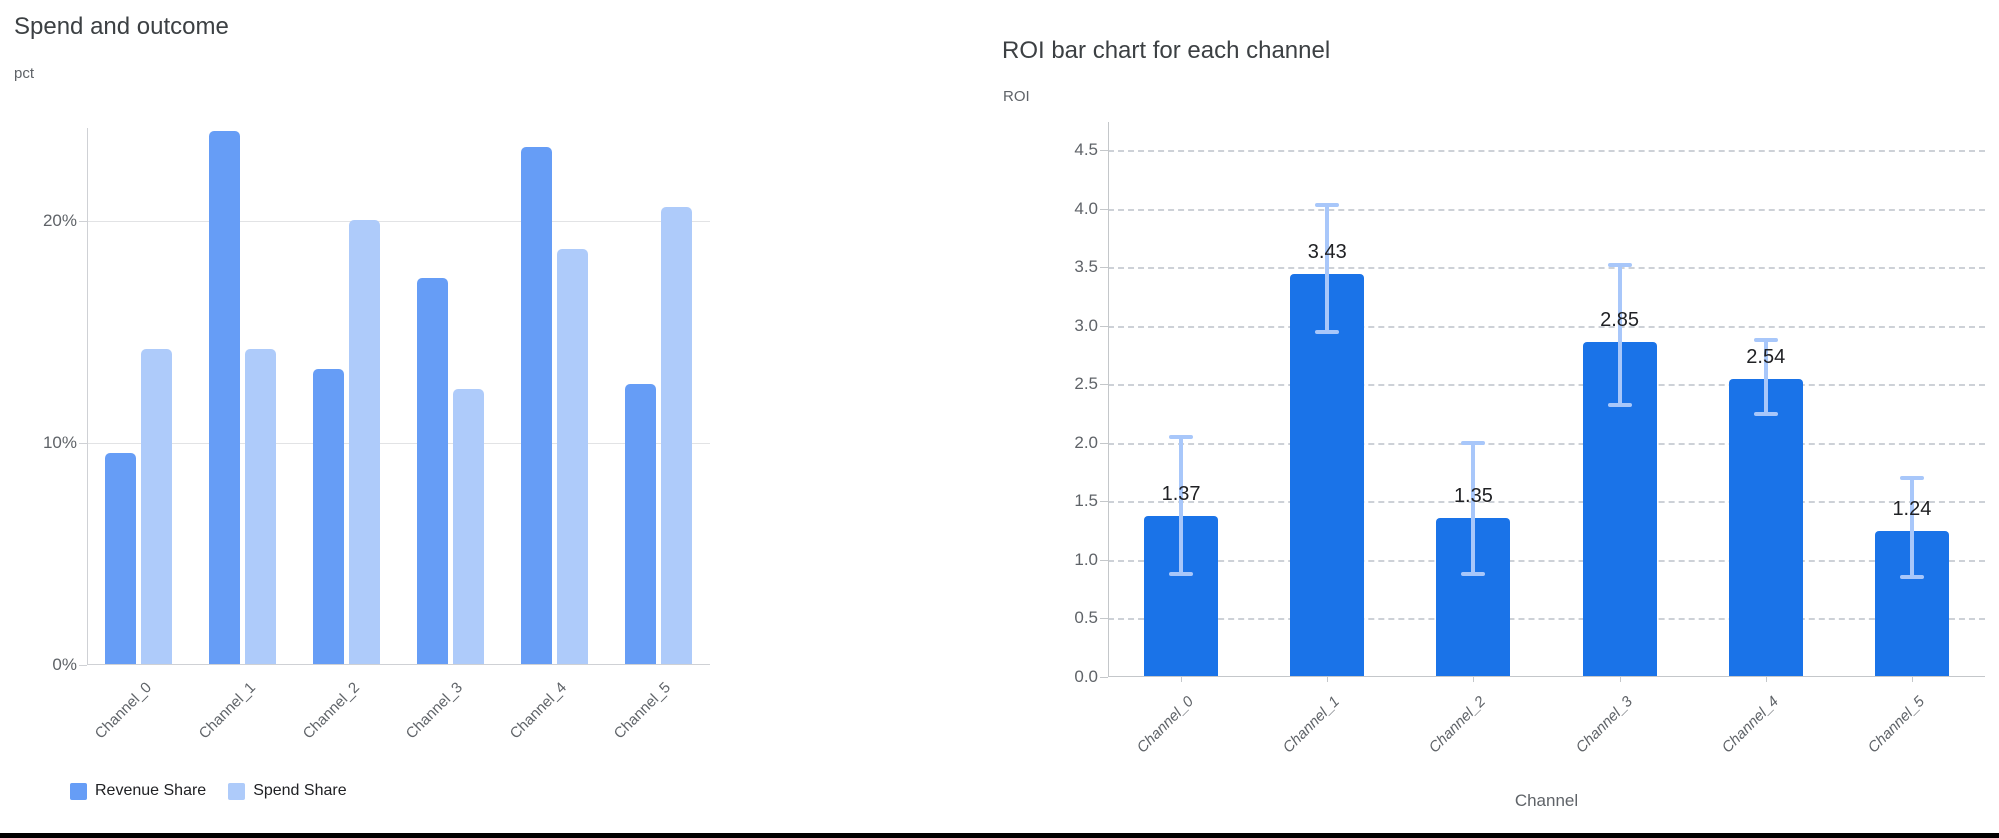 The image size is (1999, 838). Describe the element at coordinates (59, 221) in the screenshot. I see `y-tick-label: 20%` at that location.